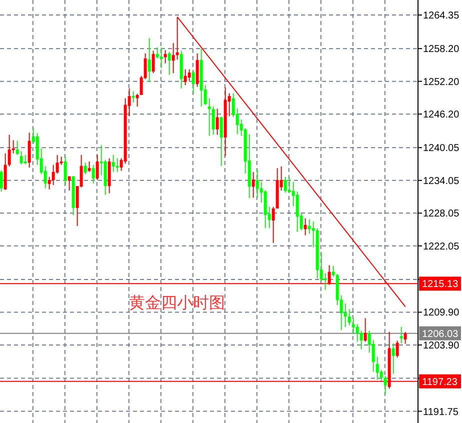 Image resolution: width=462 pixels, height=423 pixels. I want to click on y-tick-label: 1246.20, so click(441, 115).